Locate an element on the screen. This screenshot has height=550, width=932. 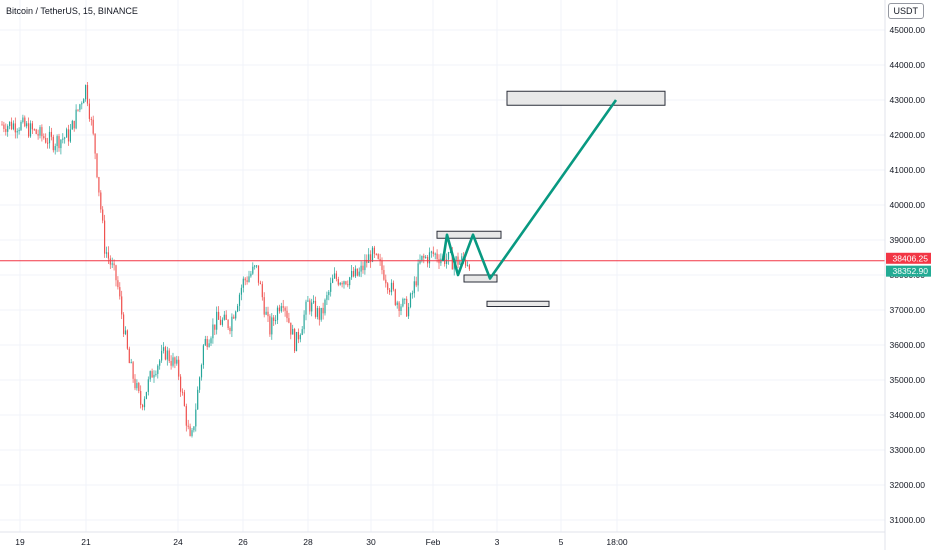
price-tag-bg is located at coordinates (908, 271).